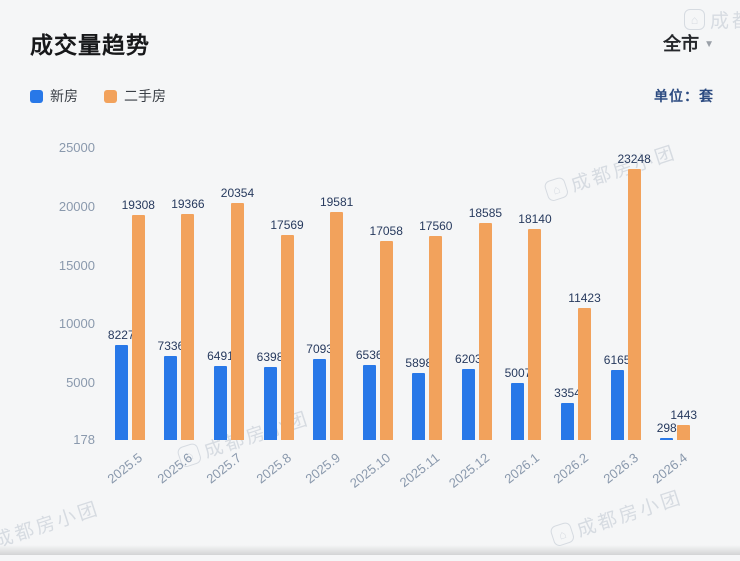 This screenshot has height=561, width=740. I want to click on value-label: 20354, so click(237, 192).